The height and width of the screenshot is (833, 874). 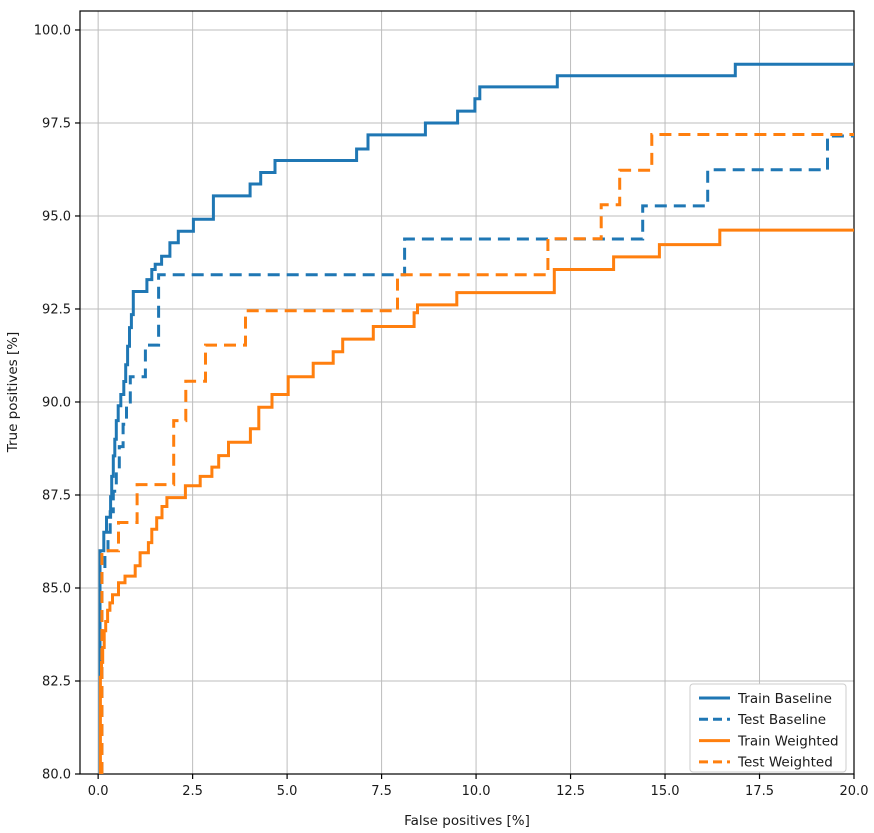 What do you see at coordinates (854, 791) in the screenshot?
I see `x-tick-label: 20.0` at bounding box center [854, 791].